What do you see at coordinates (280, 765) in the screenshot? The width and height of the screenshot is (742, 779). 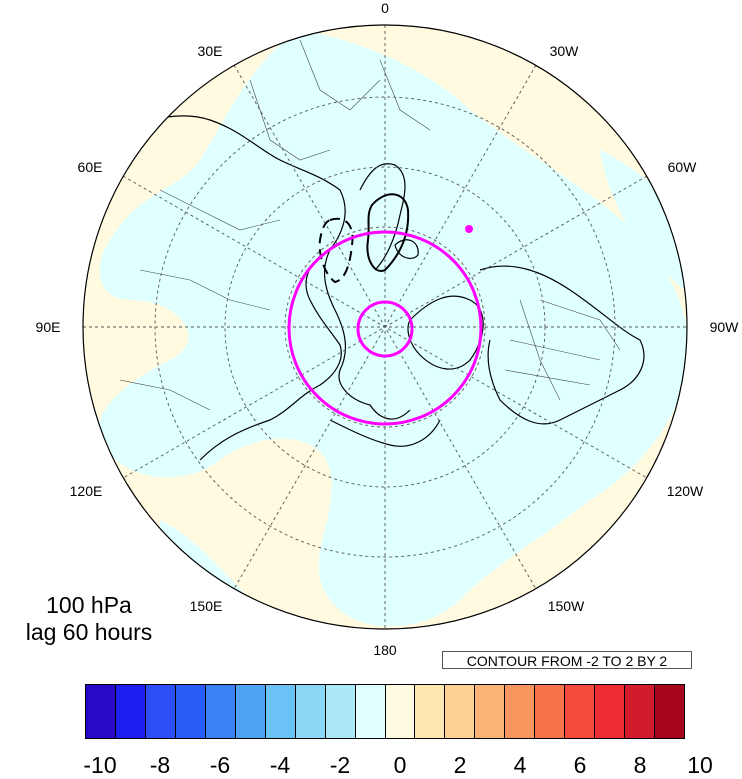 I see `colorbar-label: -4` at bounding box center [280, 765].